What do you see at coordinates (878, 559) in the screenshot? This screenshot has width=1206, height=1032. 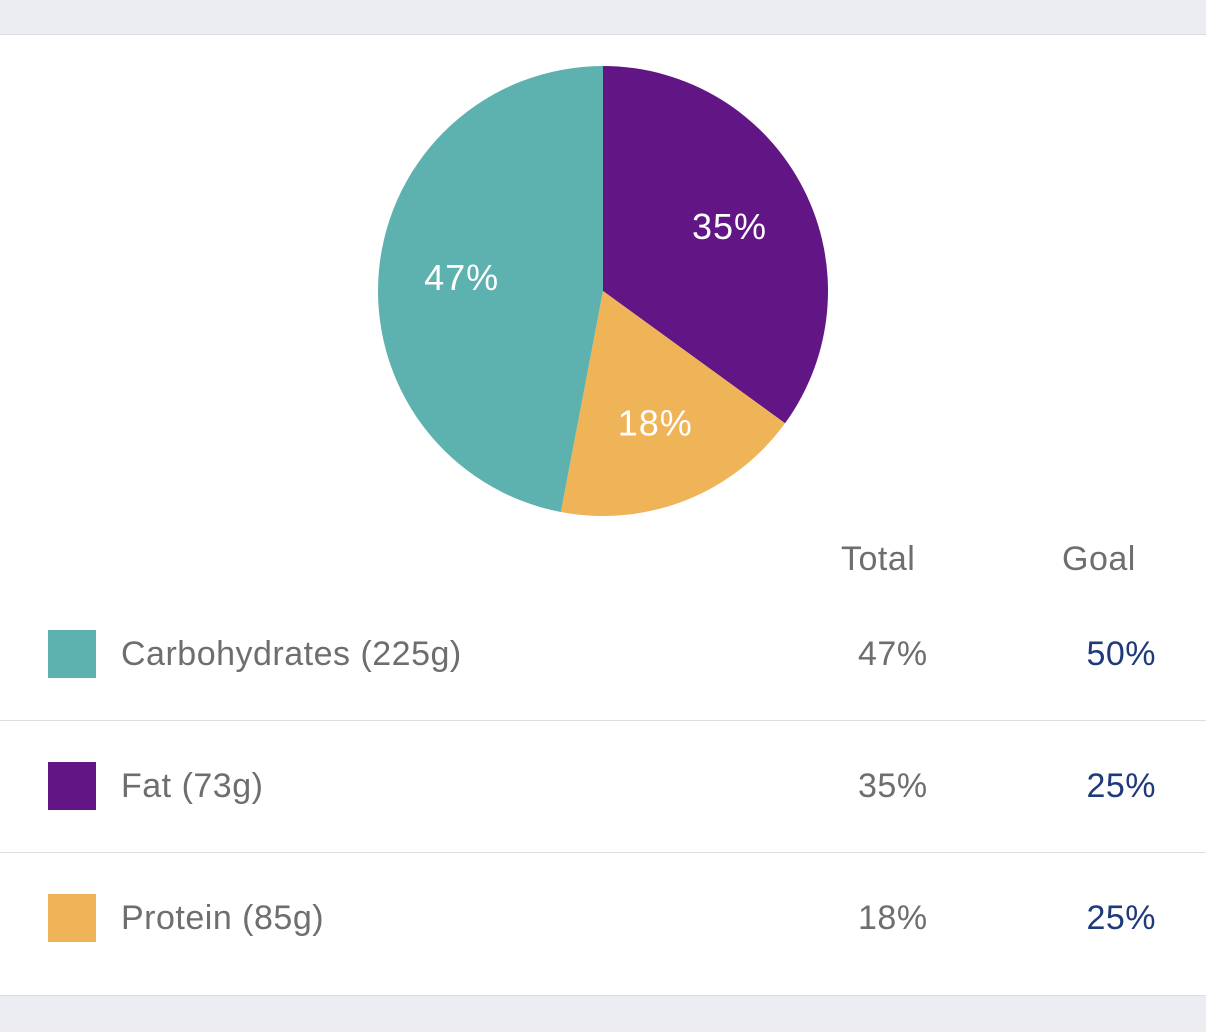 I see `column-header-total: Total` at bounding box center [878, 559].